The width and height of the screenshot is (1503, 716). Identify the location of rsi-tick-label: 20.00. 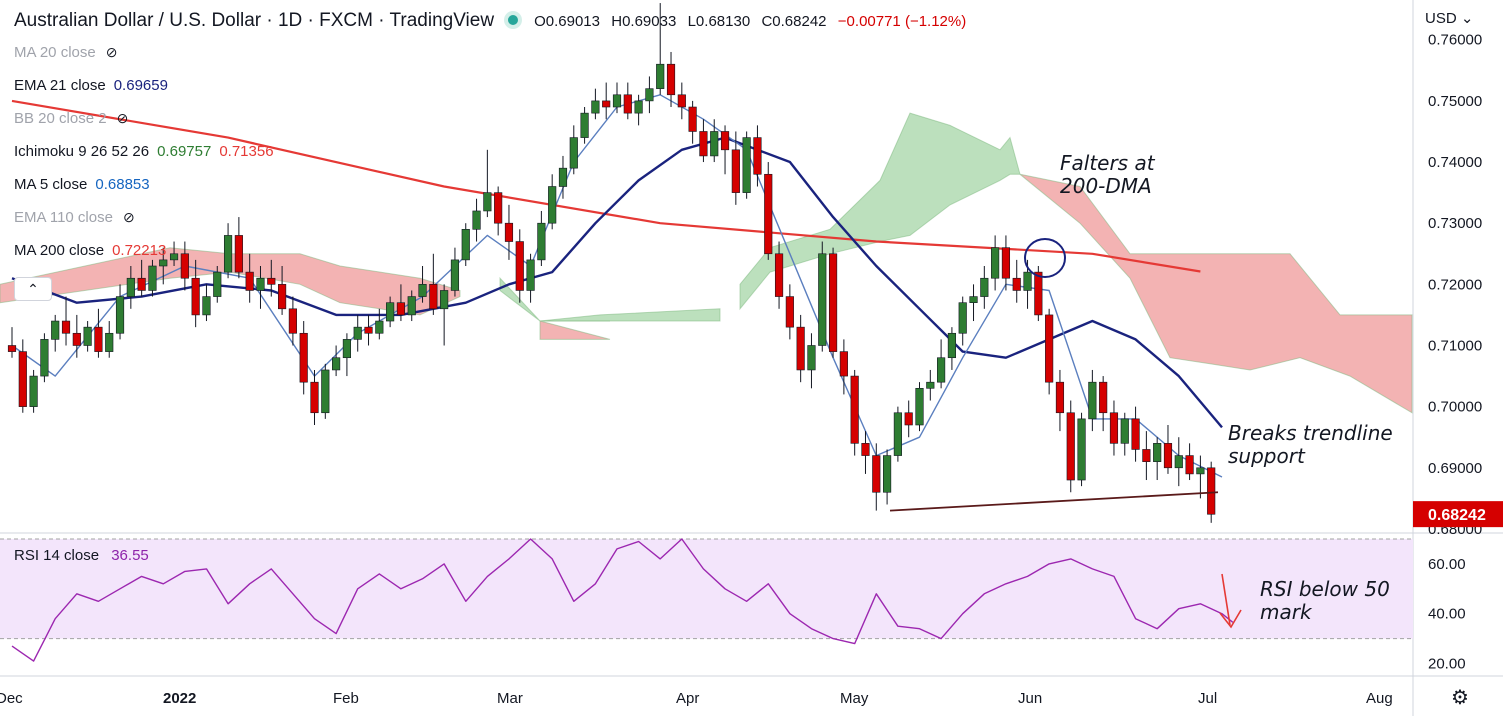
(1447, 664).